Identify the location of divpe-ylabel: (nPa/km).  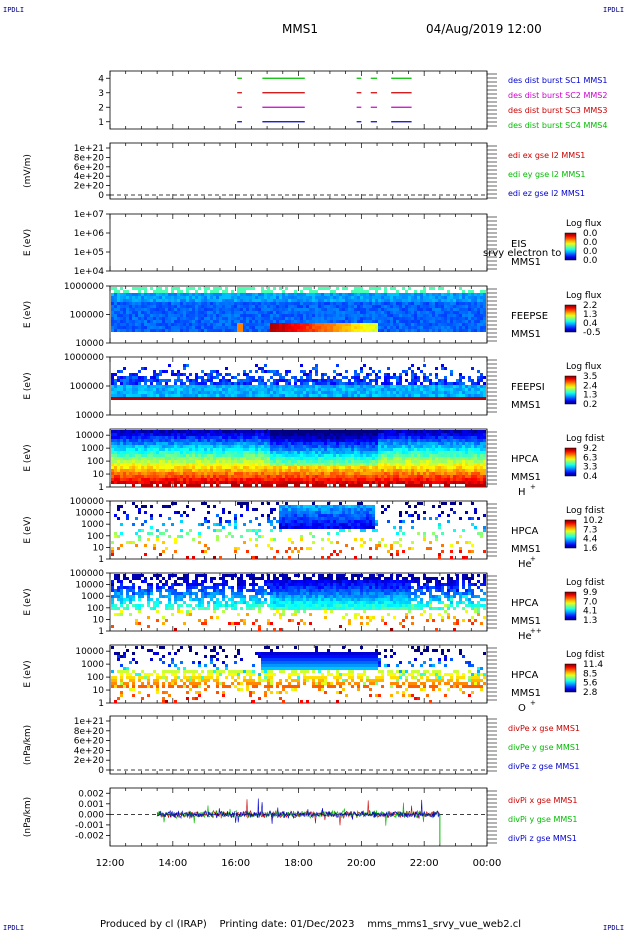
(28, 745).